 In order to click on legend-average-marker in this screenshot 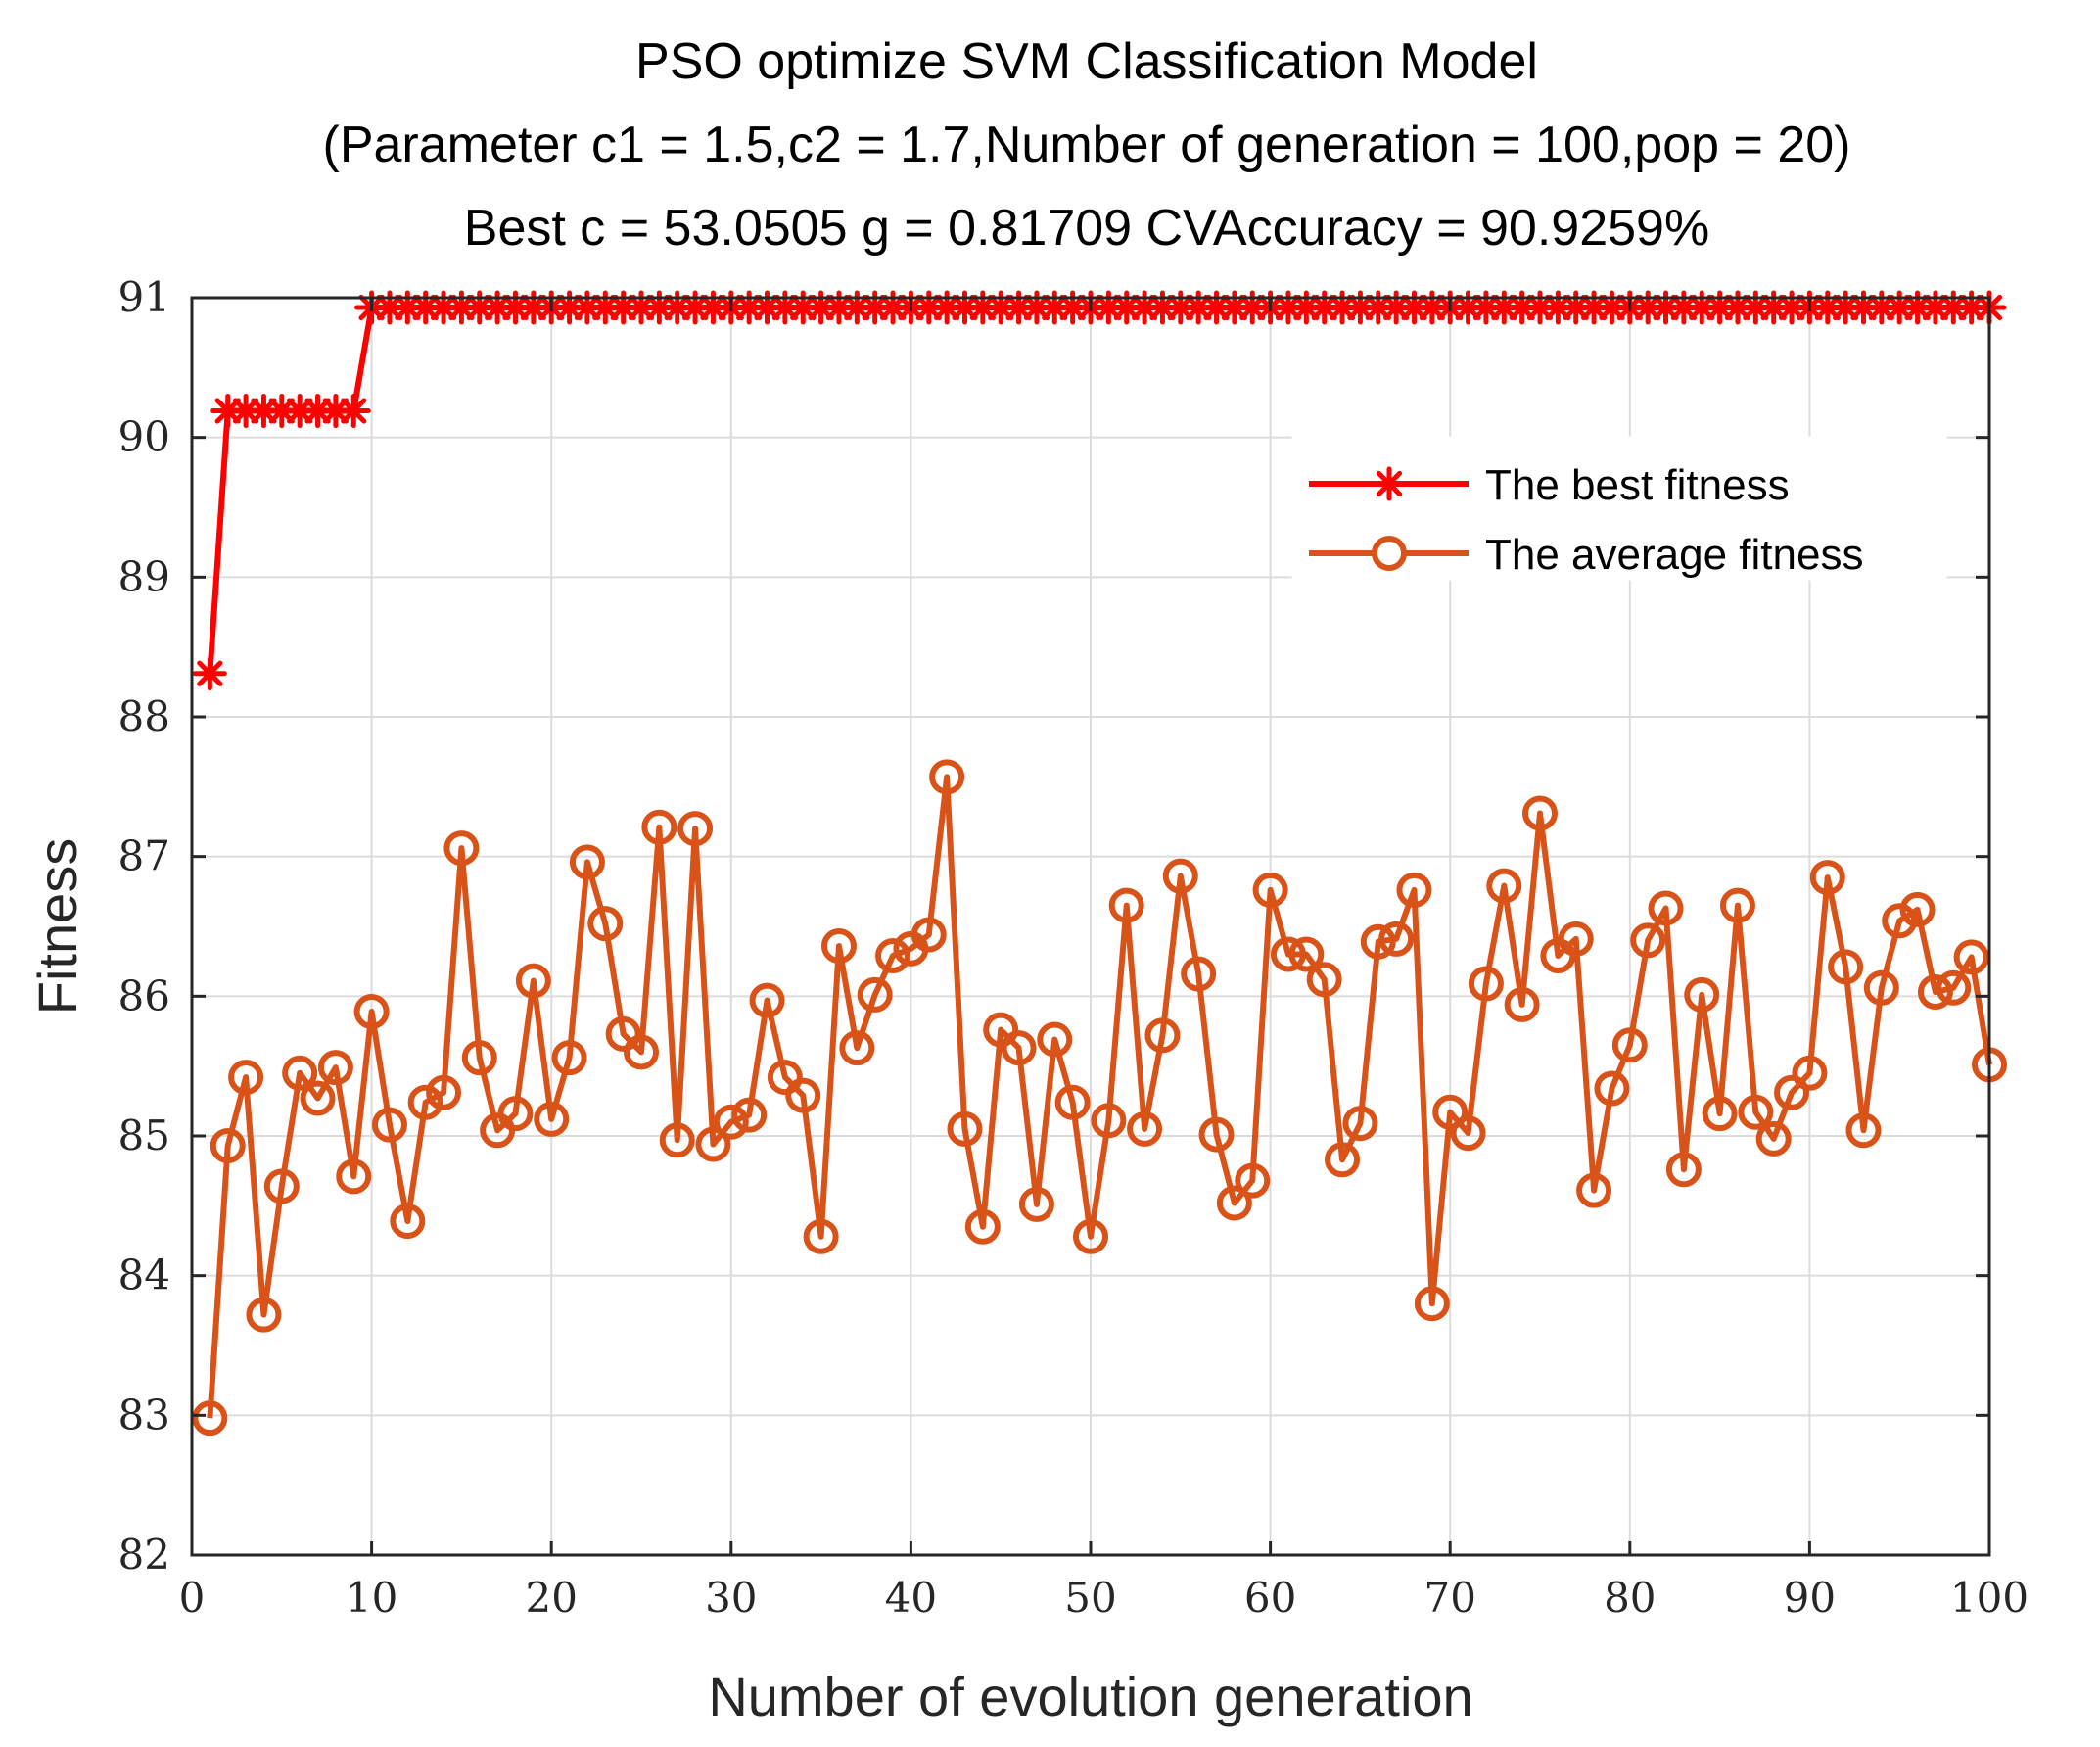, I will do `click(1389, 553)`.